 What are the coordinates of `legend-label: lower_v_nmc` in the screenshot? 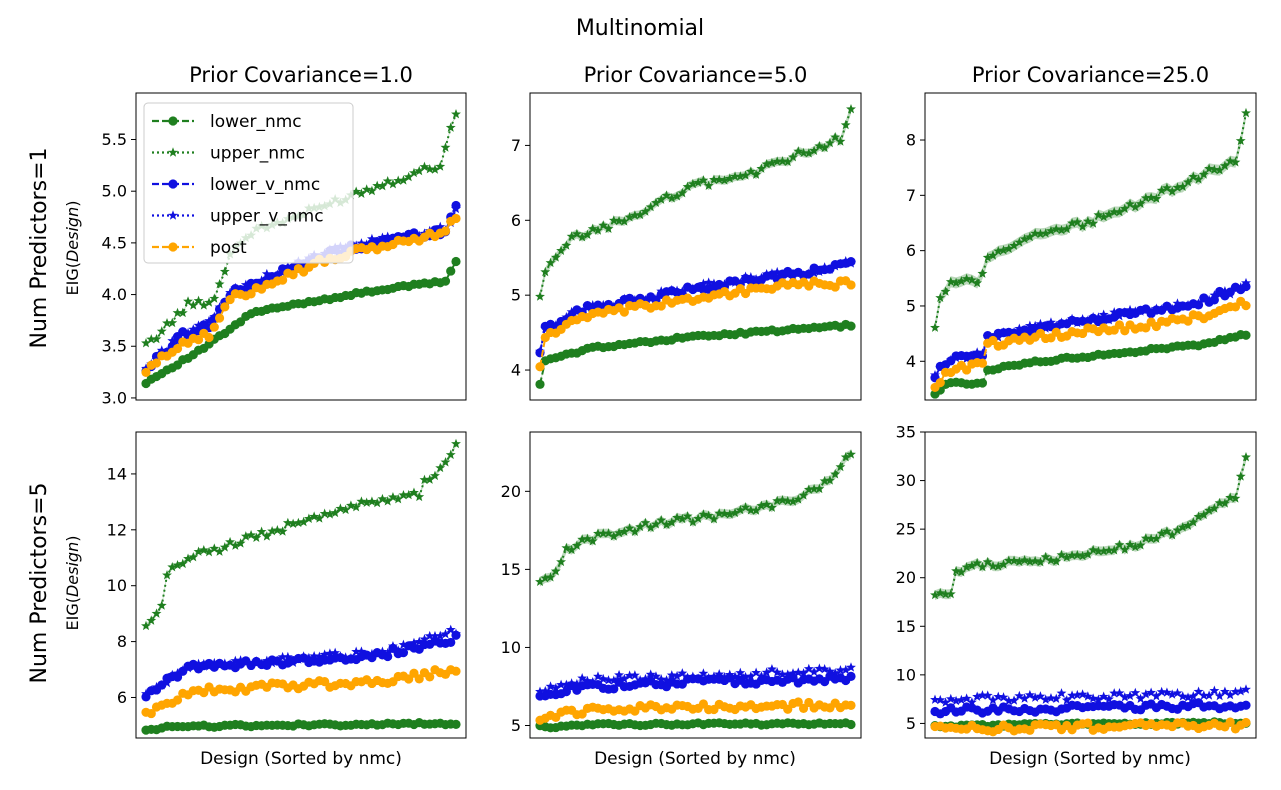 It's located at (265, 185).